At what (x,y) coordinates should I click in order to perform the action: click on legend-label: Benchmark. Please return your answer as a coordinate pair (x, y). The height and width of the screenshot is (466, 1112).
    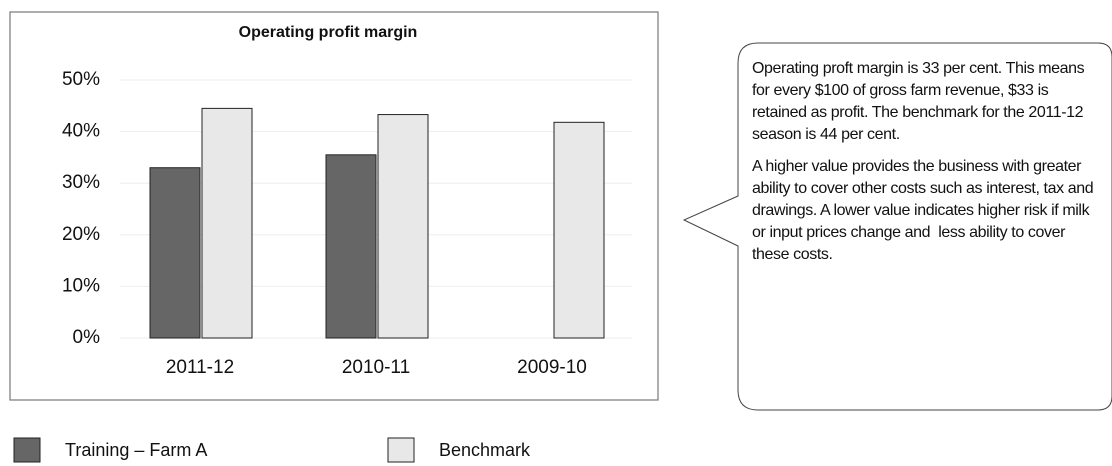
    Looking at the image, I should click on (485, 450).